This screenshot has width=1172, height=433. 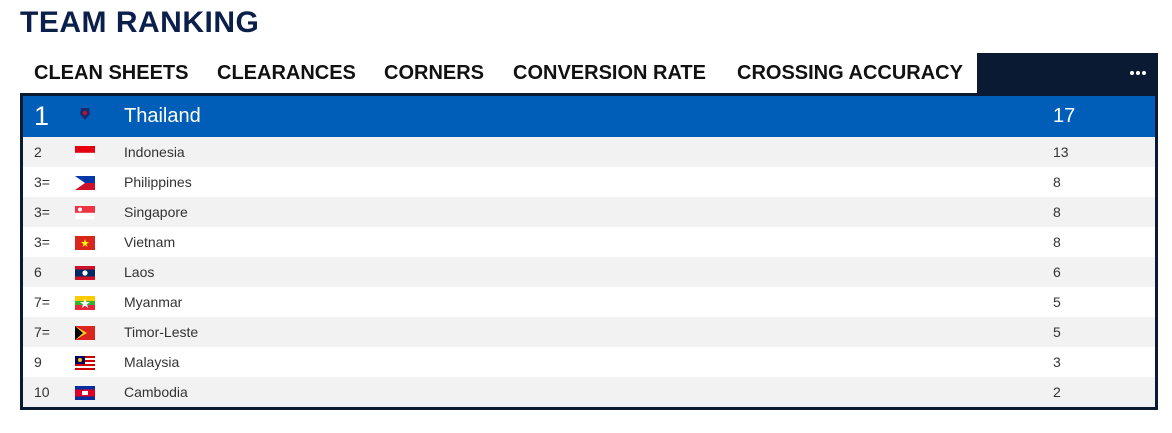 I want to click on more-button, so click(x=1067, y=73).